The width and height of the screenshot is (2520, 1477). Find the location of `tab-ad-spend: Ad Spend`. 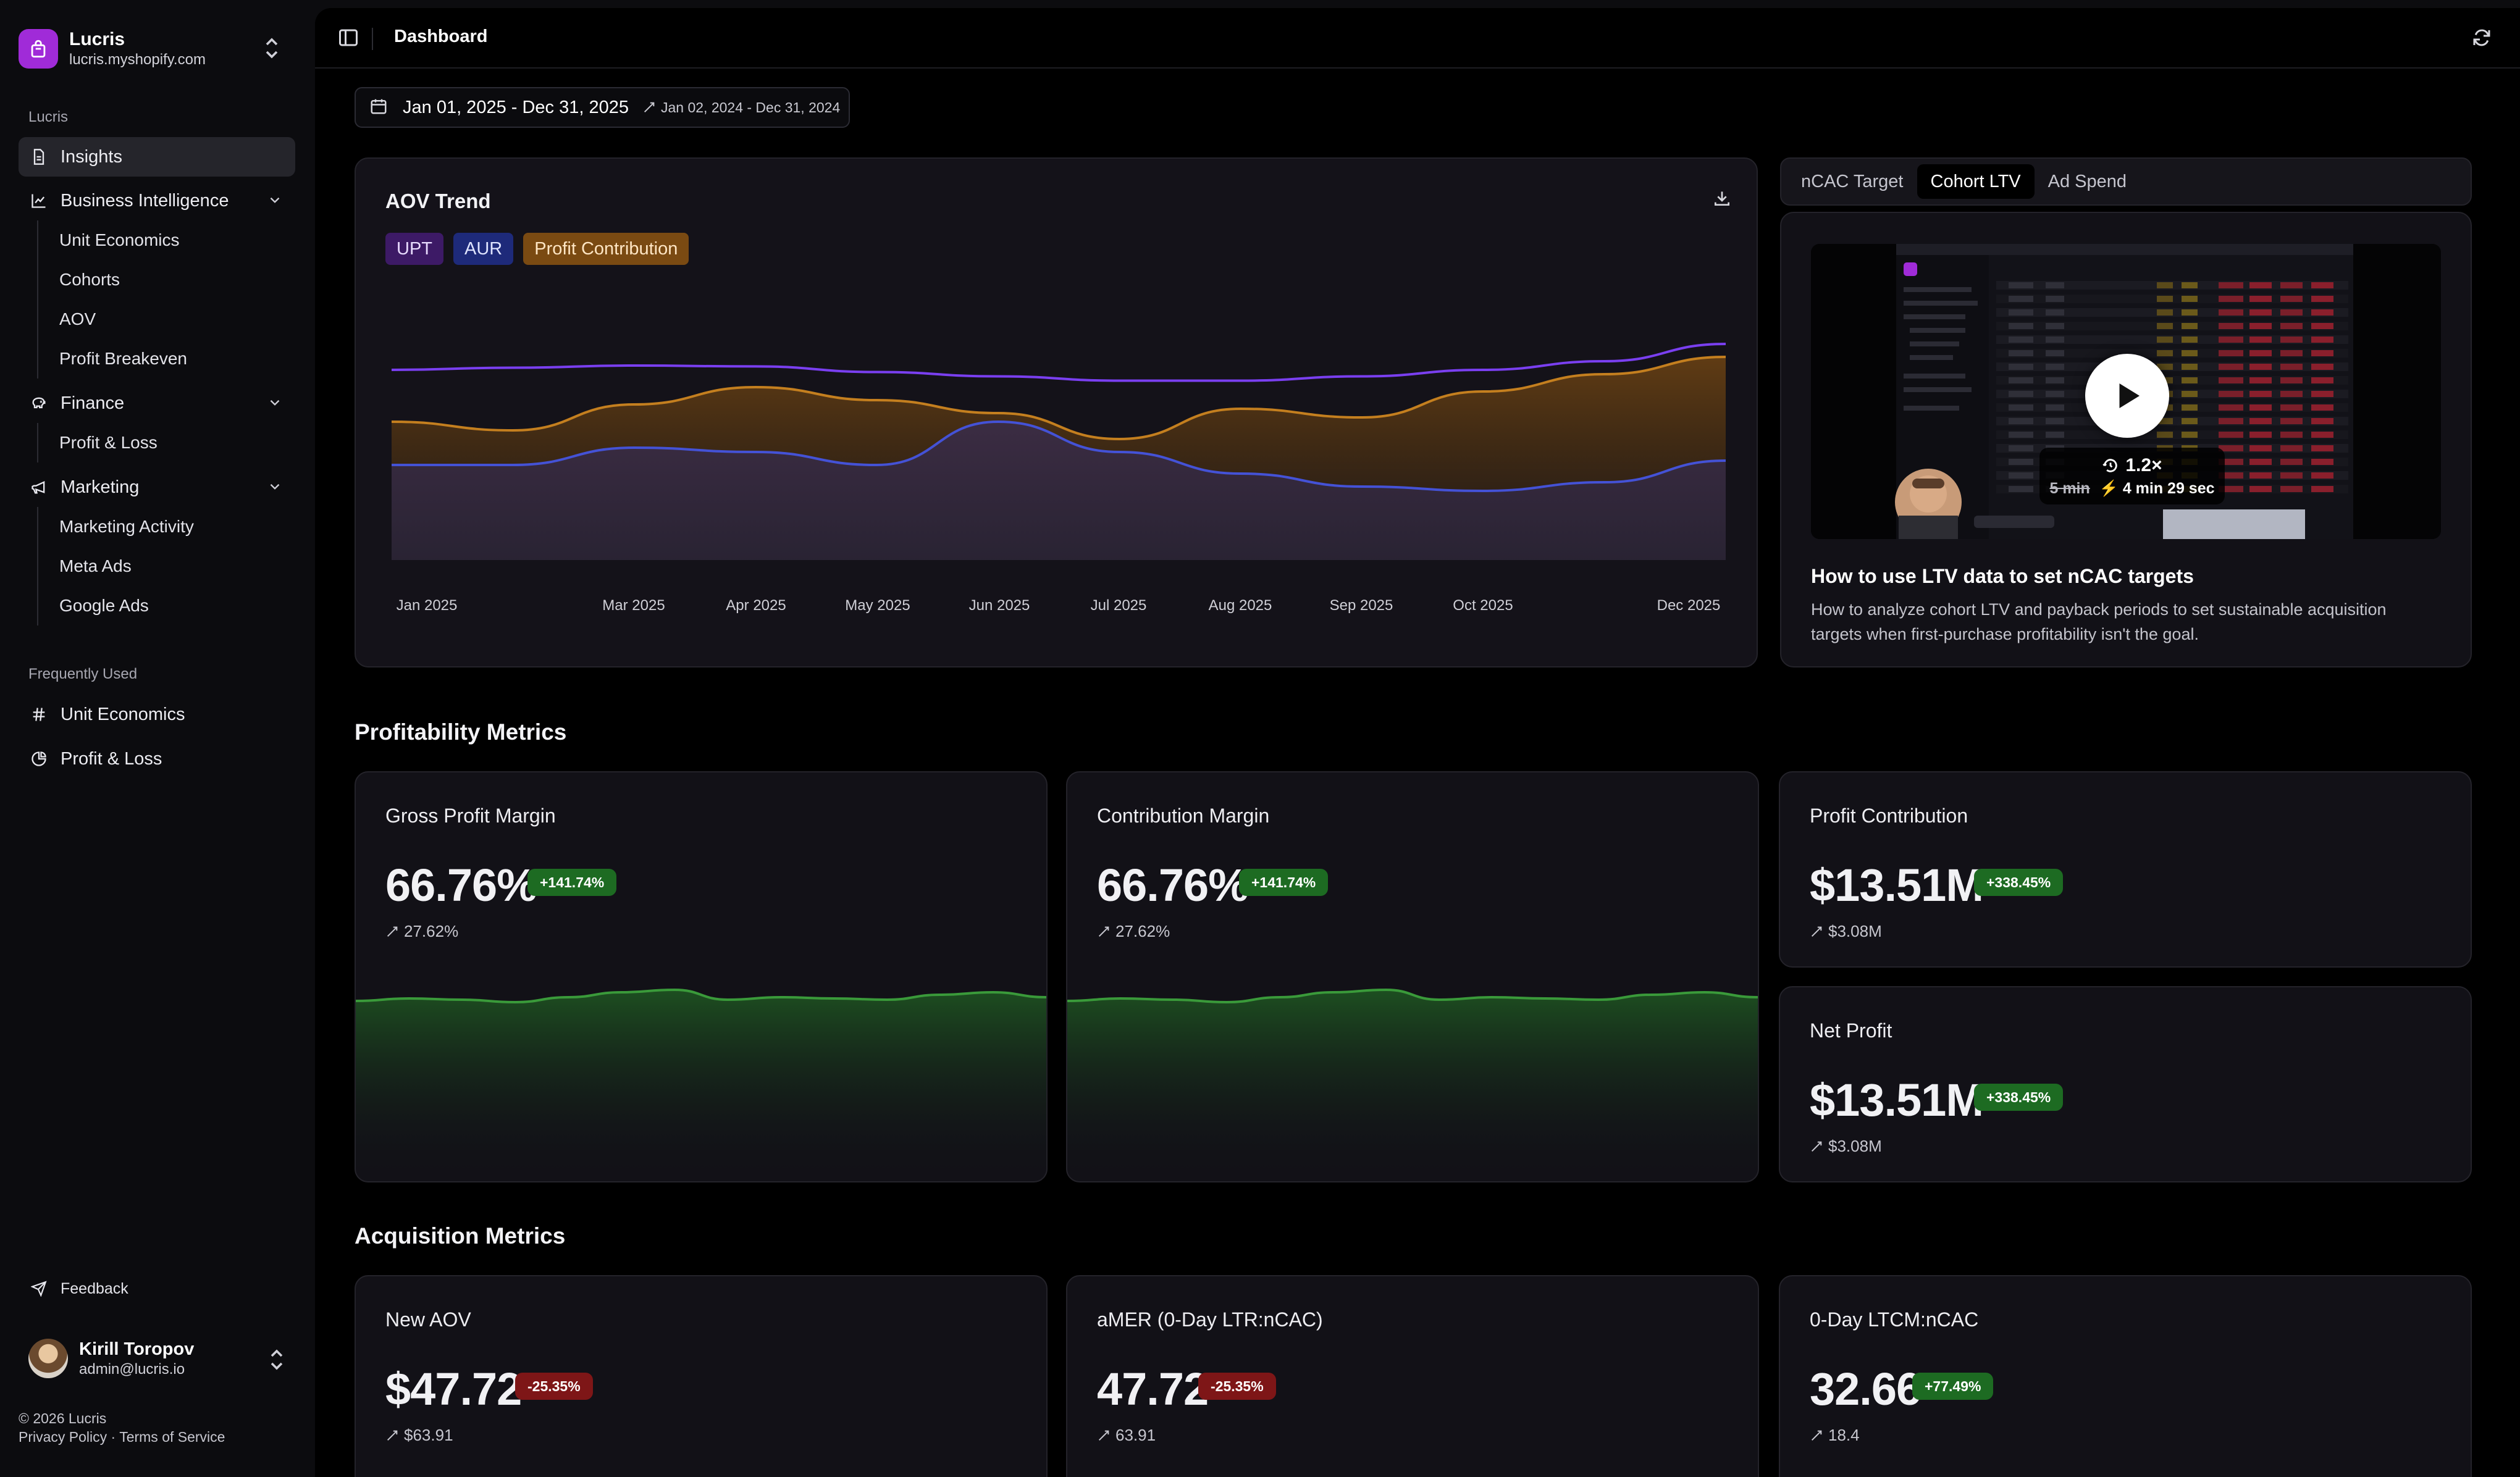

tab-ad-spend: Ad Spend is located at coordinates (2087, 181).